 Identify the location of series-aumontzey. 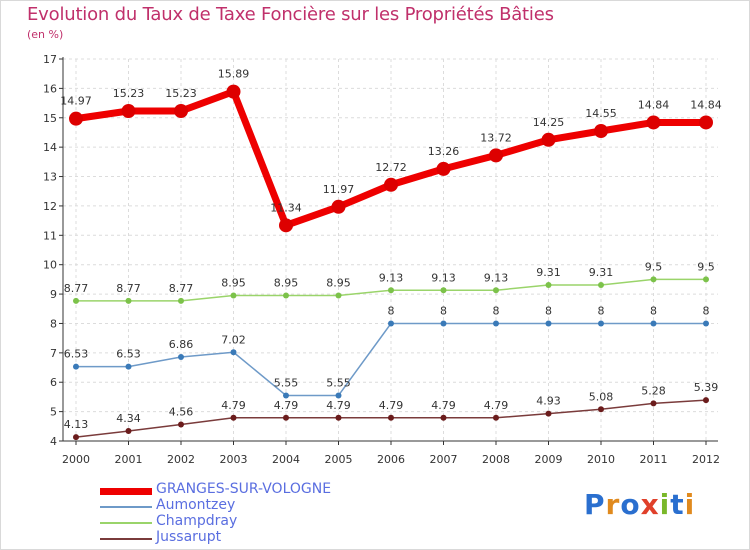
(391, 359).